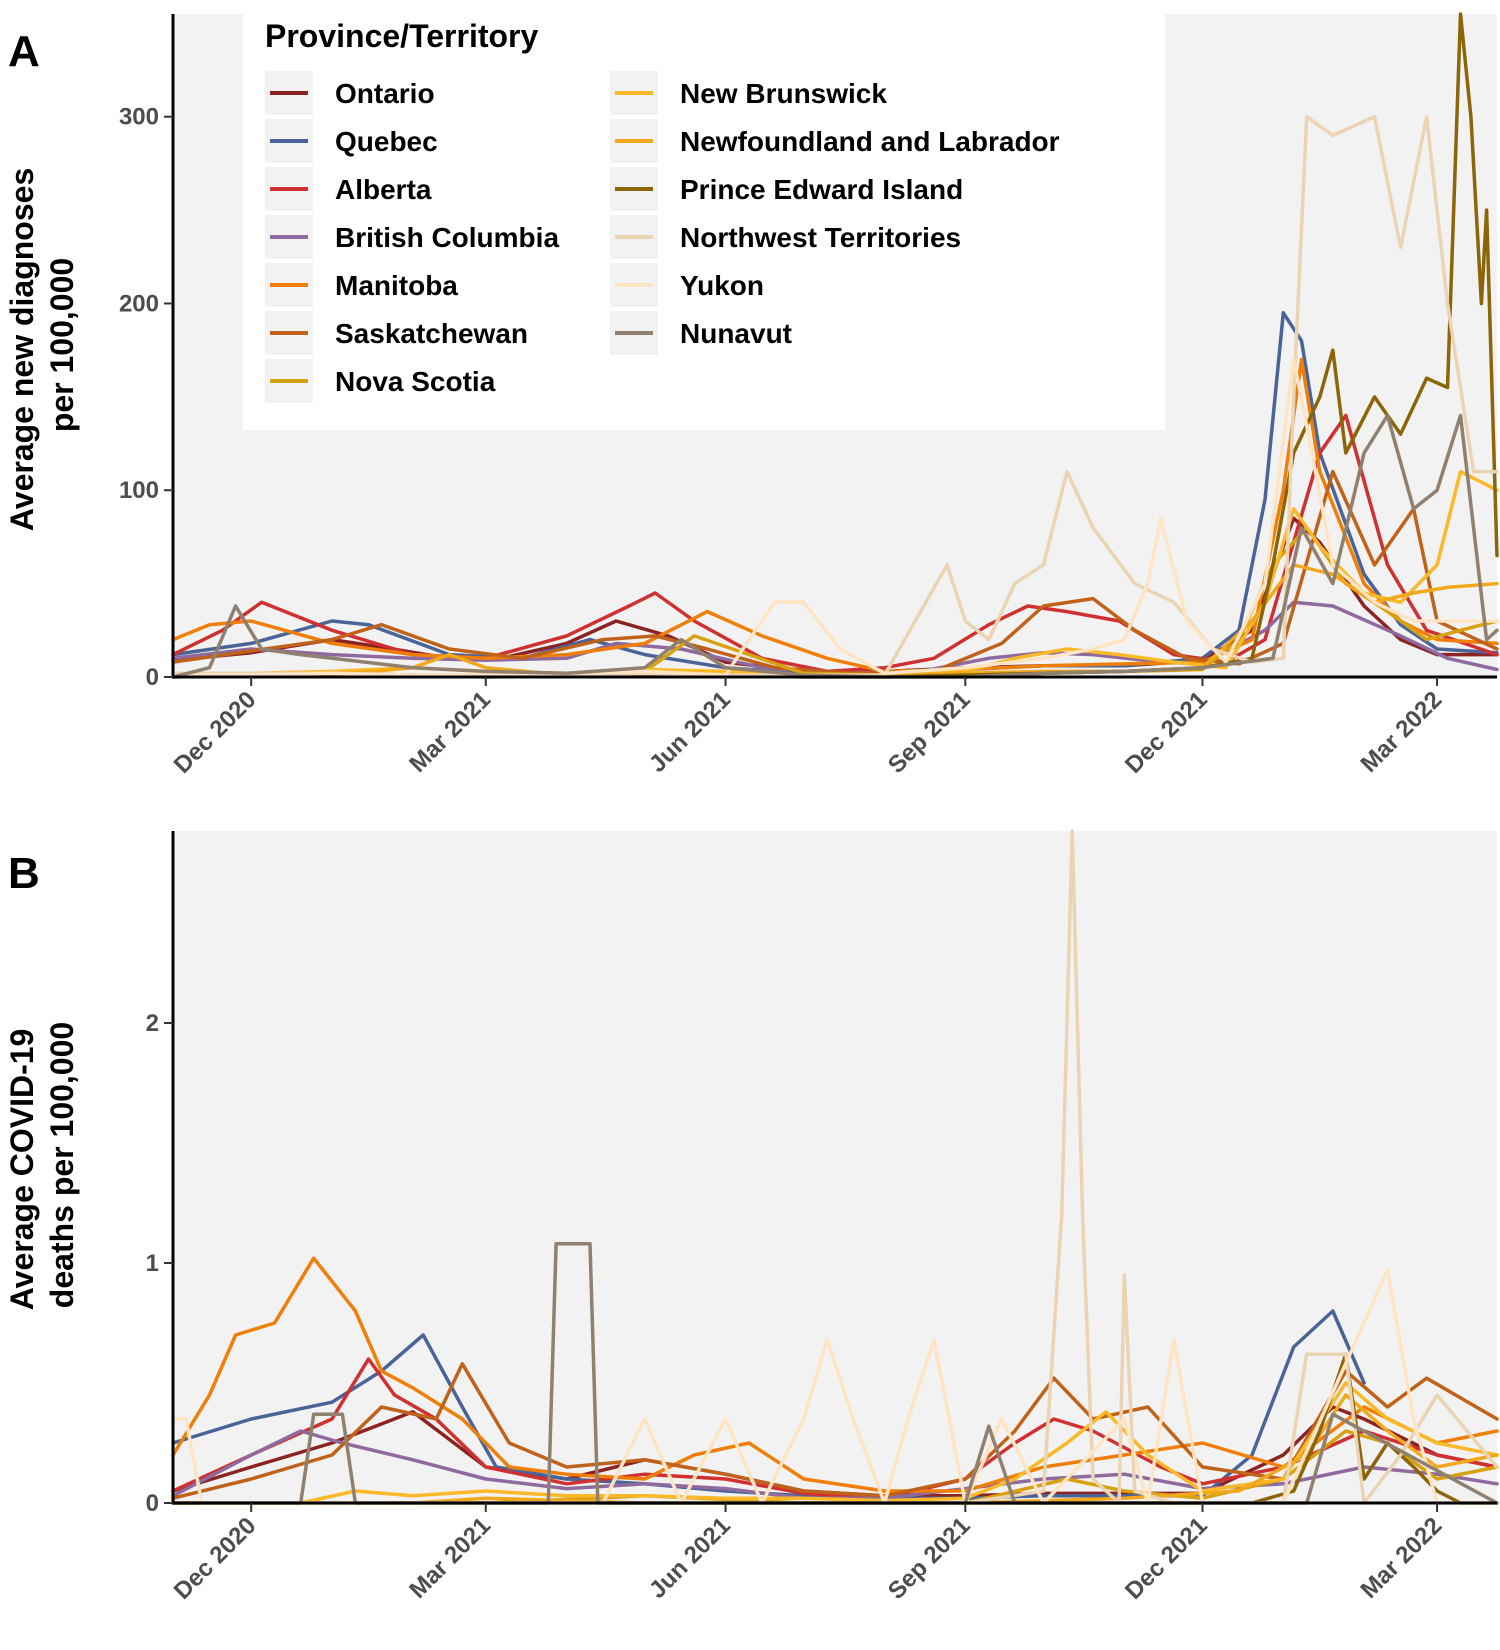 The image size is (1500, 1650). I want to click on legend-item-quebec: Quebec, so click(351, 141).